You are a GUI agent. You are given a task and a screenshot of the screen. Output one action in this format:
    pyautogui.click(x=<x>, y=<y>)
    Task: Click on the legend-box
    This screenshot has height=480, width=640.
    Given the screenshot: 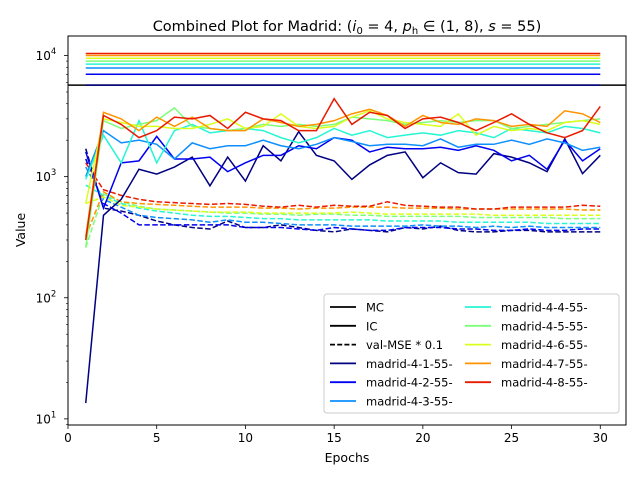 What is the action you would take?
    pyautogui.click(x=471, y=353)
    